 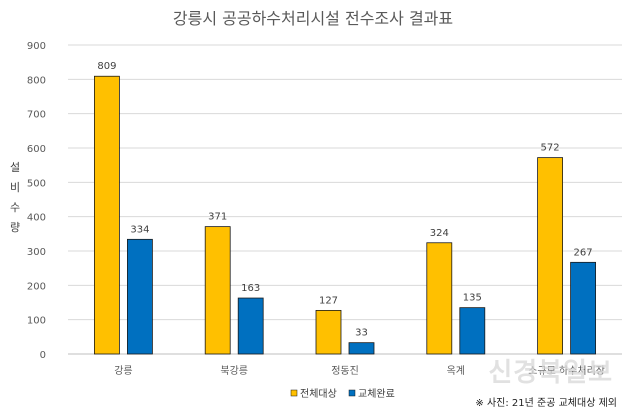 I want to click on y-tick-label: 500, so click(x=36, y=183).